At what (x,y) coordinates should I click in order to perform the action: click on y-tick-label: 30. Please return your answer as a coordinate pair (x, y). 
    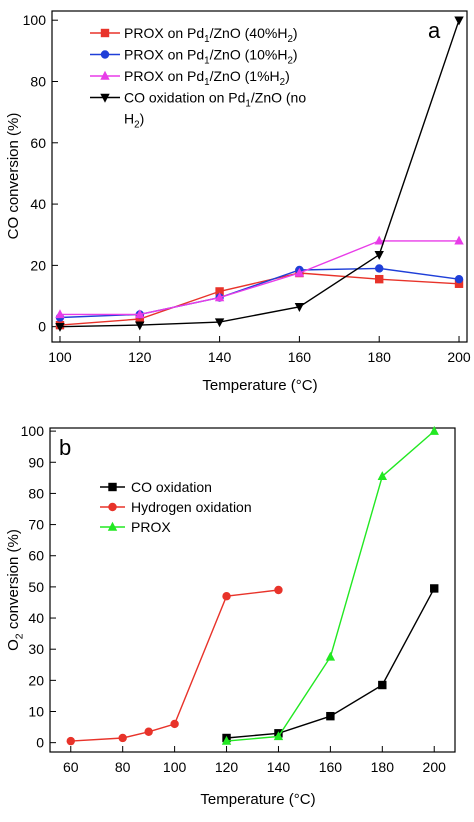
    Looking at the image, I should click on (36, 649).